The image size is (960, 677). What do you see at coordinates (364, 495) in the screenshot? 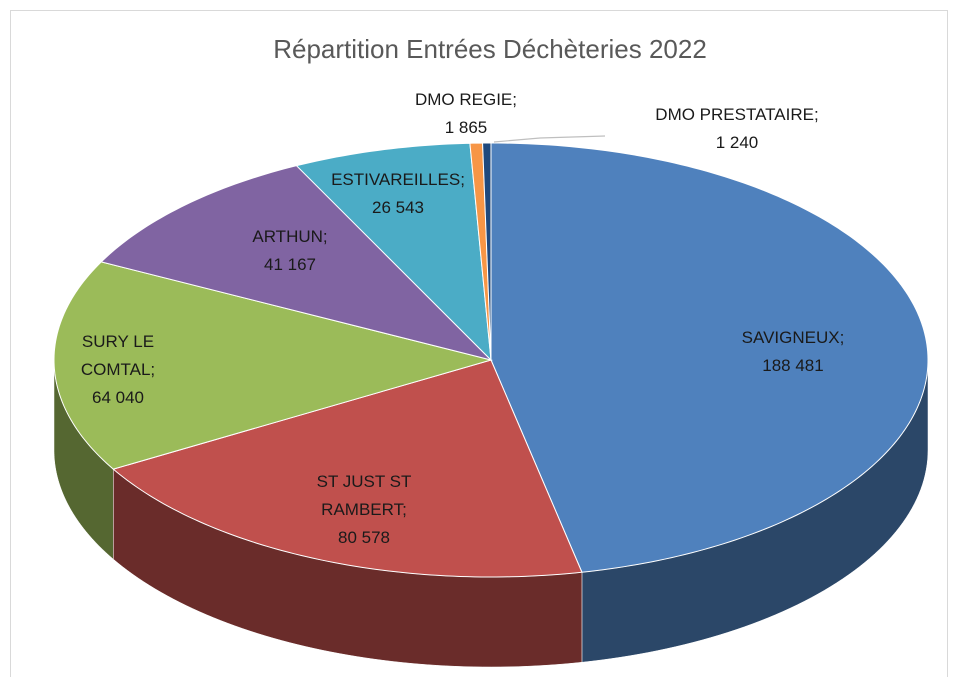
I see `data-label-name: ST JUST ST RAMBERT;` at bounding box center [364, 495].